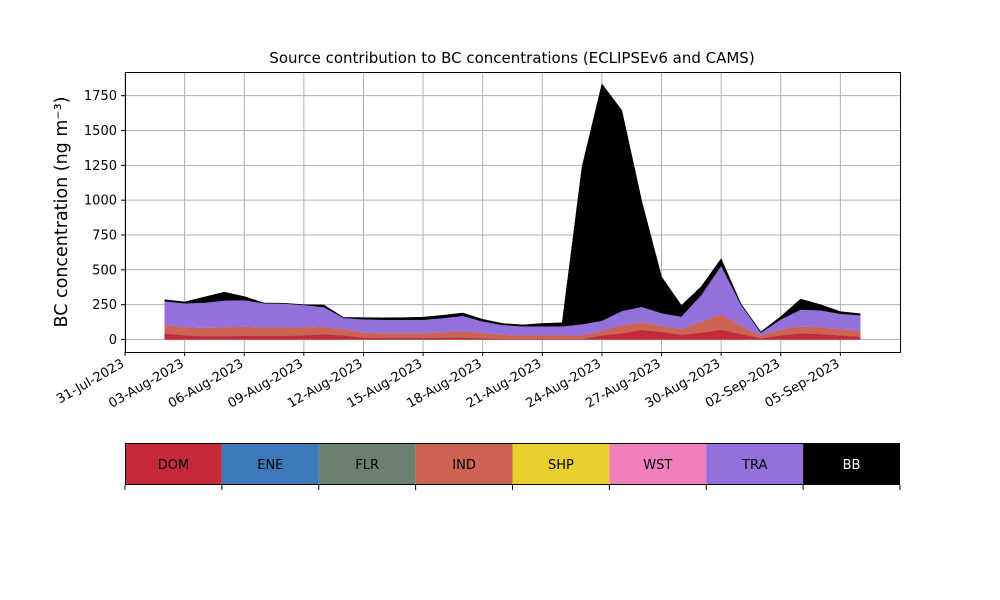  I want to click on legend-label-ind: IND, so click(464, 465).